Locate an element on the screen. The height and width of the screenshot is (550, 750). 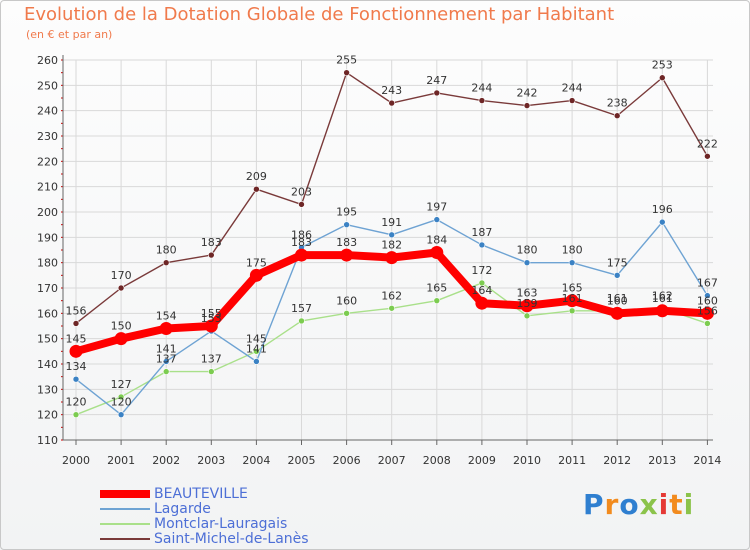
data-label: 195 is located at coordinates (346, 212).